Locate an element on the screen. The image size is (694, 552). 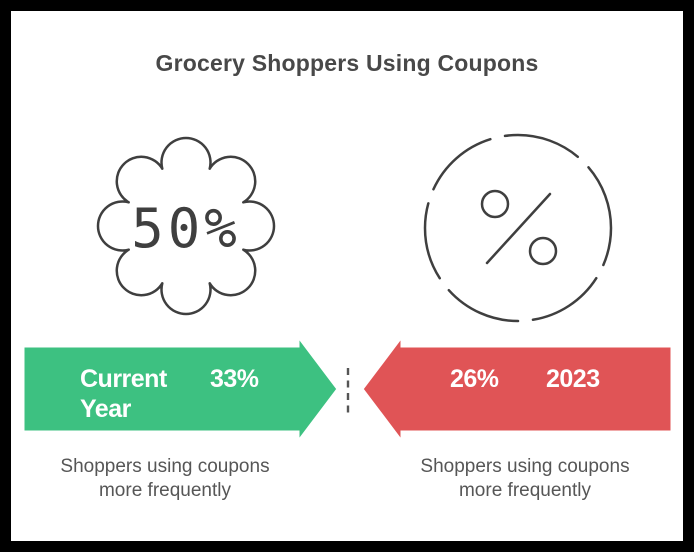
badge-value-text: 50% is located at coordinates (186, 228).